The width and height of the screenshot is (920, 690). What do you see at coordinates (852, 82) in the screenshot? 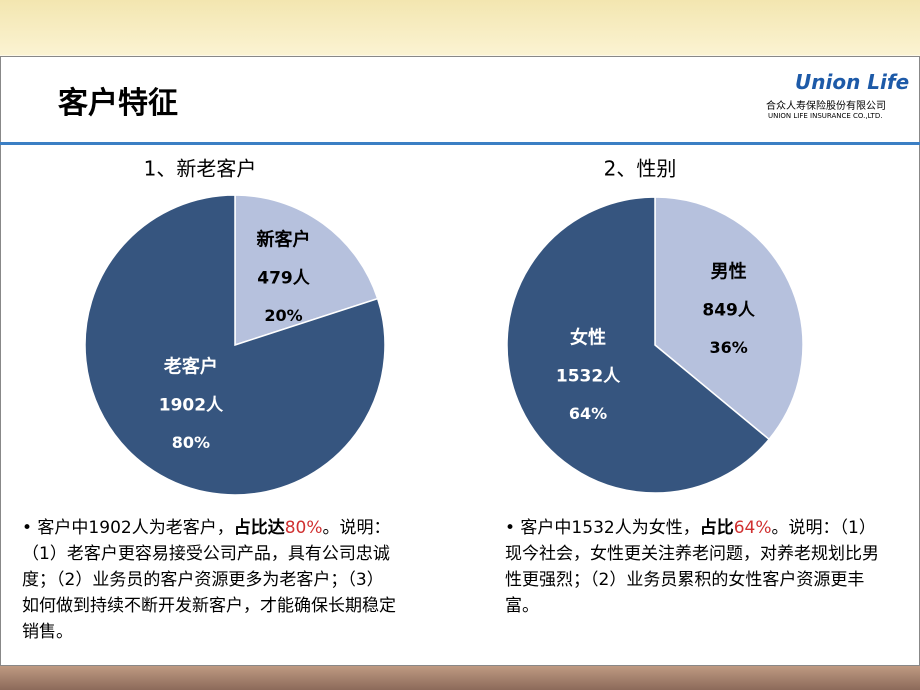
I see `logo: Union Life` at bounding box center [852, 82].